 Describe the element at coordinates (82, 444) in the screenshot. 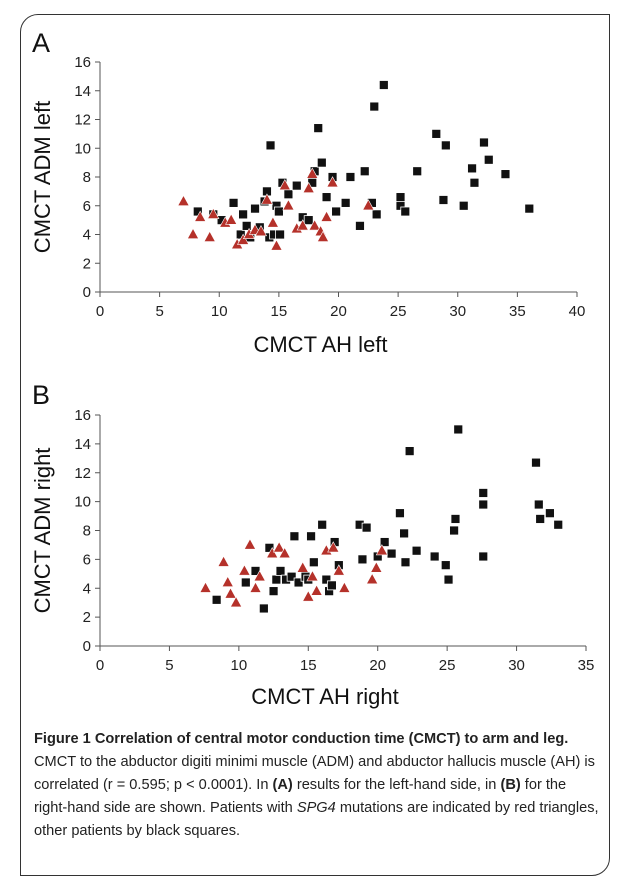

I see `chart-b-y-tick-label: 14` at that location.